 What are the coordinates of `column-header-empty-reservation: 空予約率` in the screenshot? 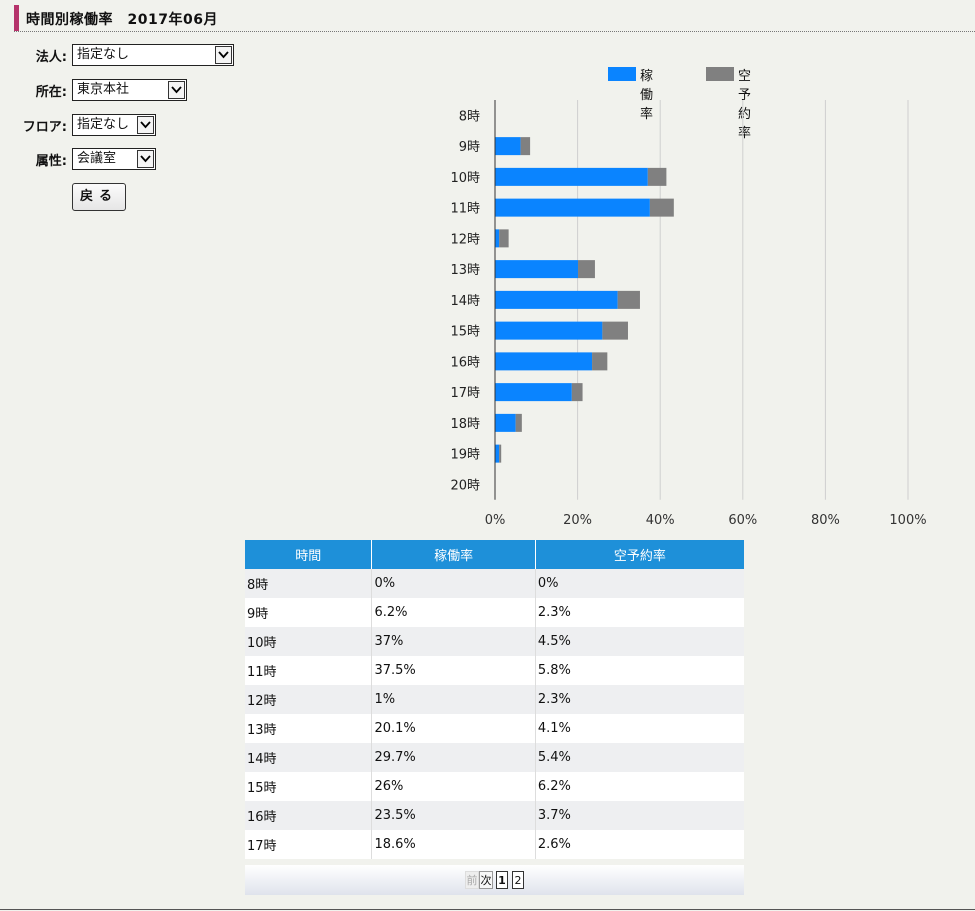 It's located at (639, 554).